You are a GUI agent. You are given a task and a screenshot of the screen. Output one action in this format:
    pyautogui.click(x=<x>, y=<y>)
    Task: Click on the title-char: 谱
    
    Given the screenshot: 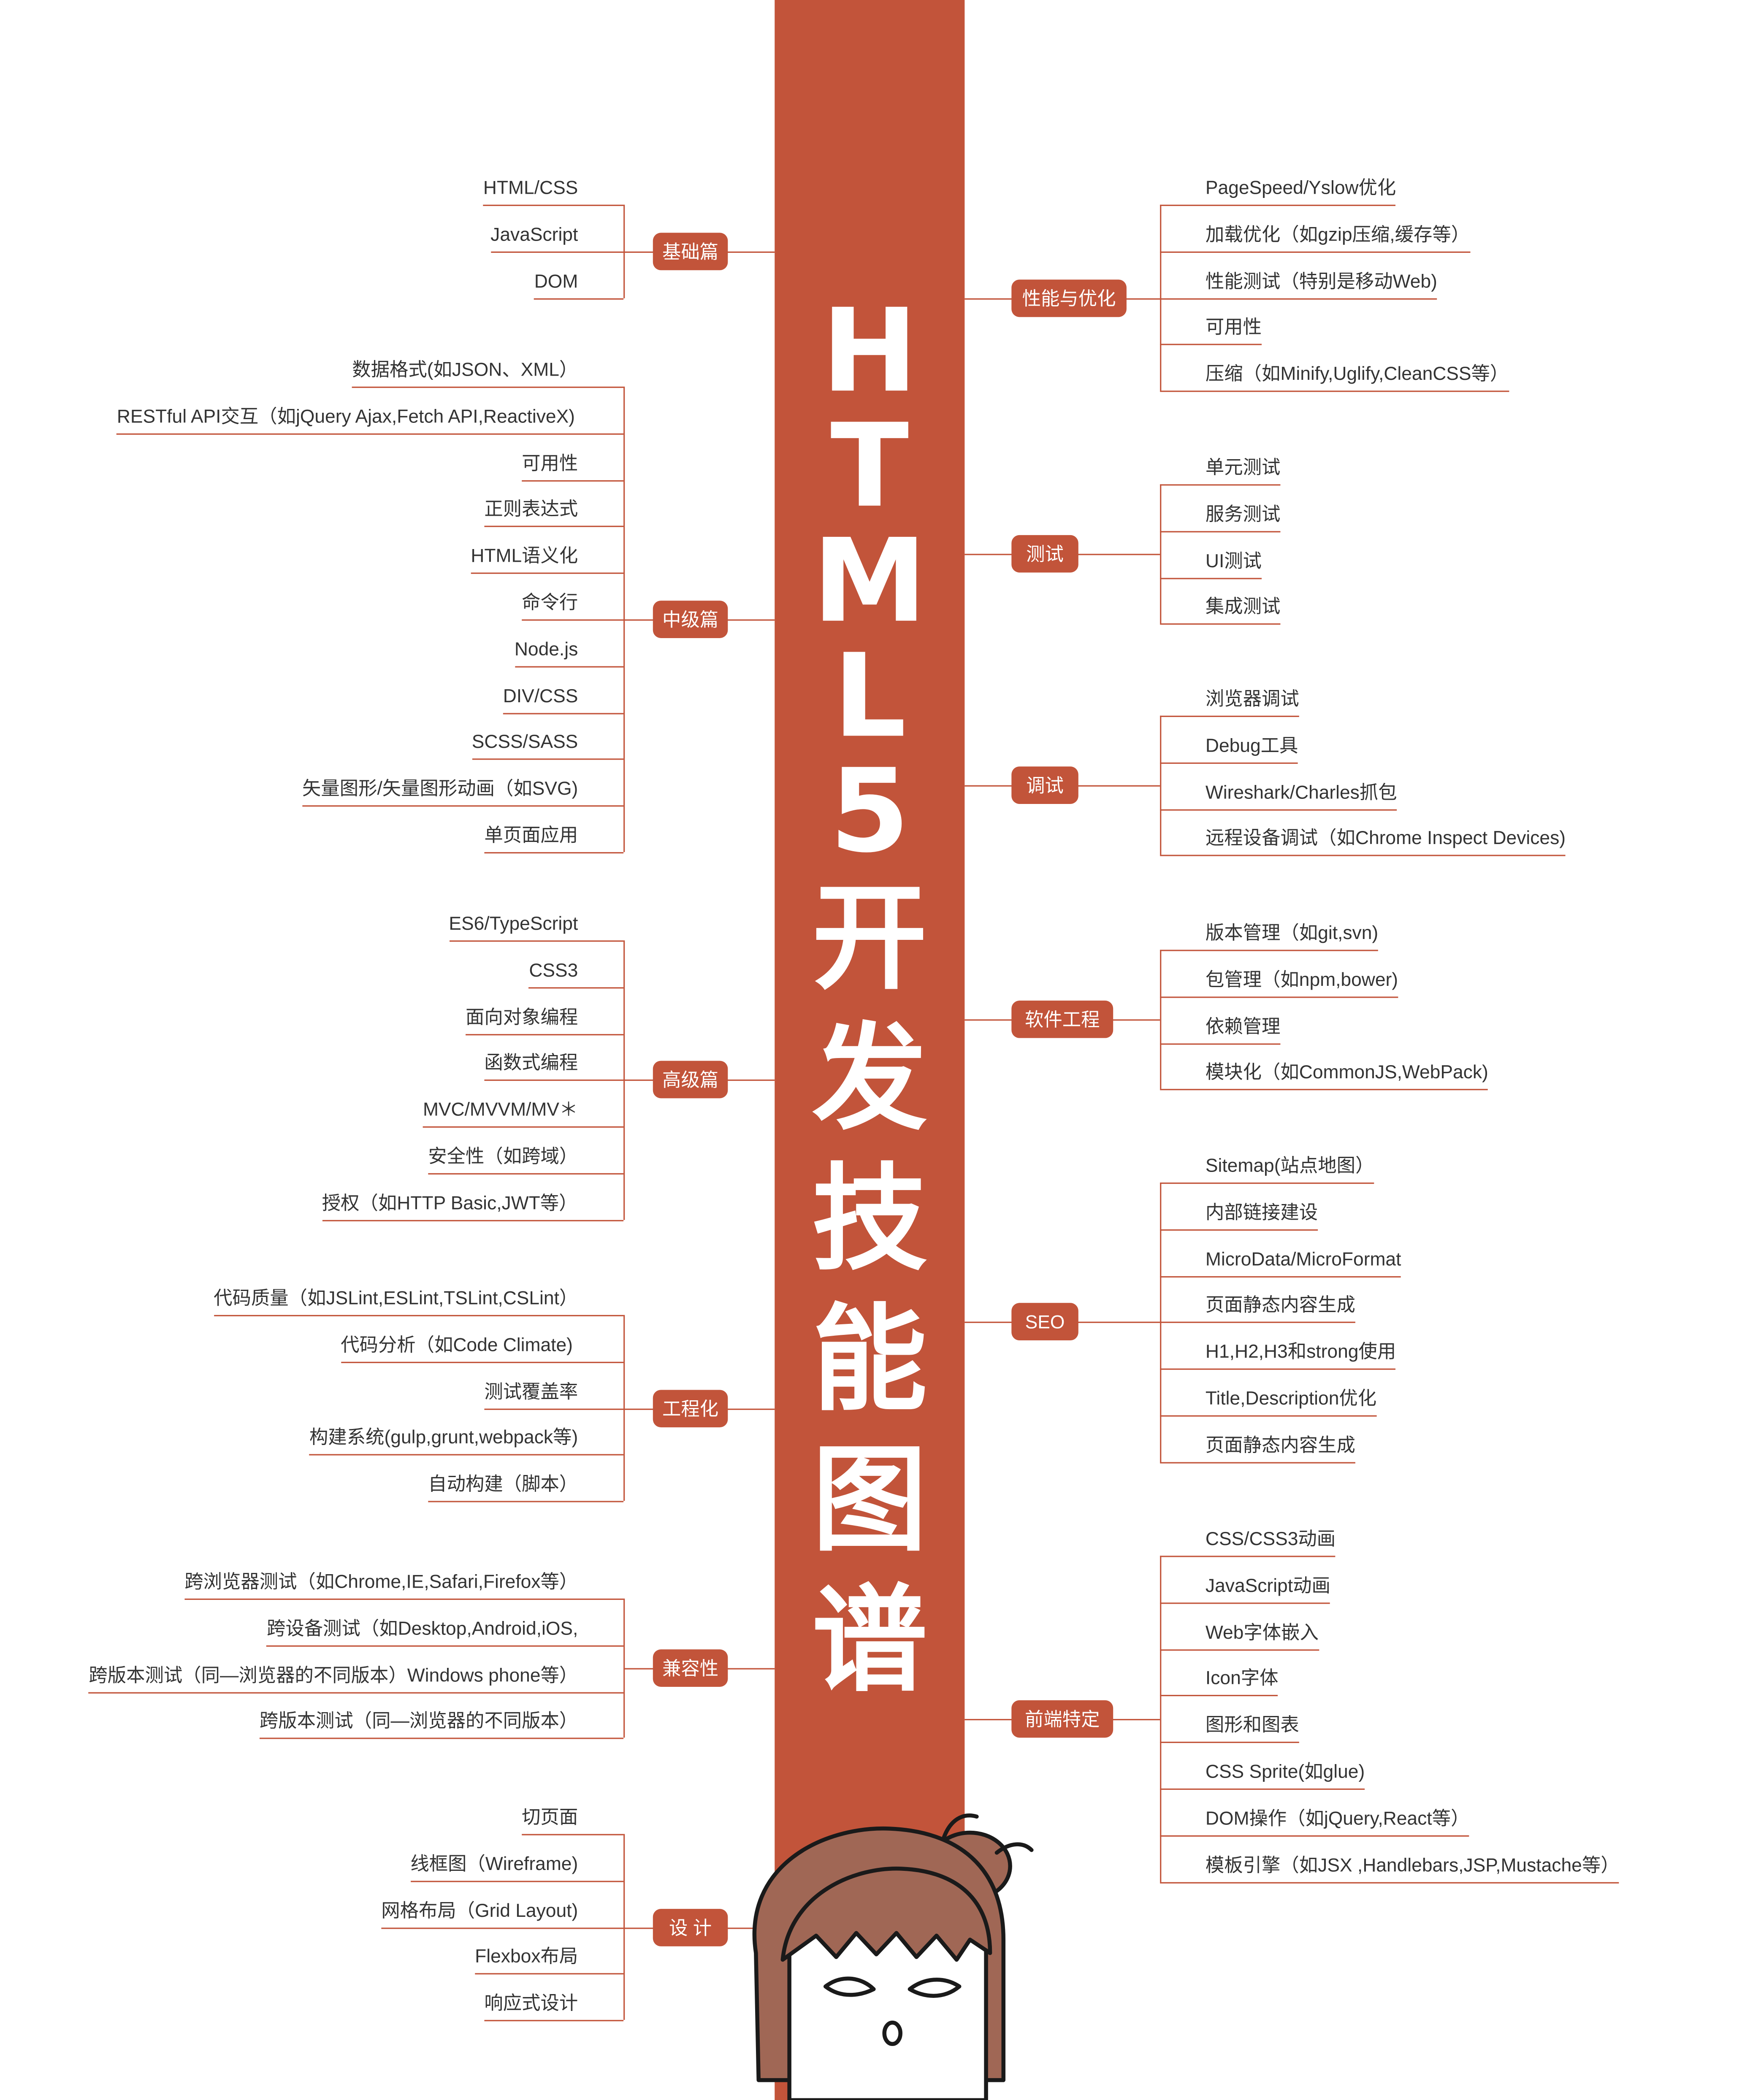 What is the action you would take?
    pyautogui.click(x=869, y=1641)
    